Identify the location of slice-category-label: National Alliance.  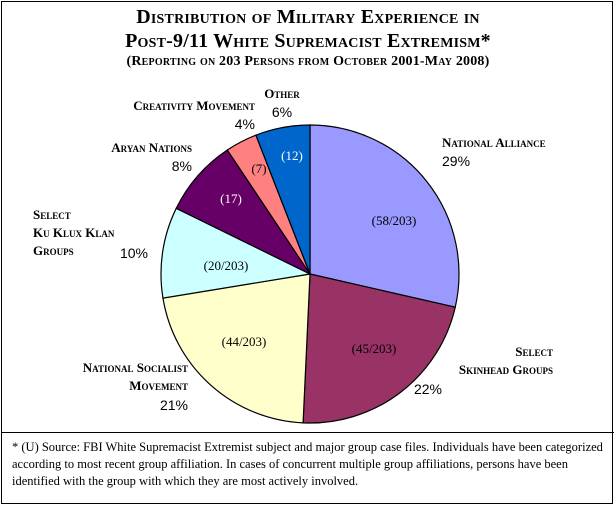
(494, 142).